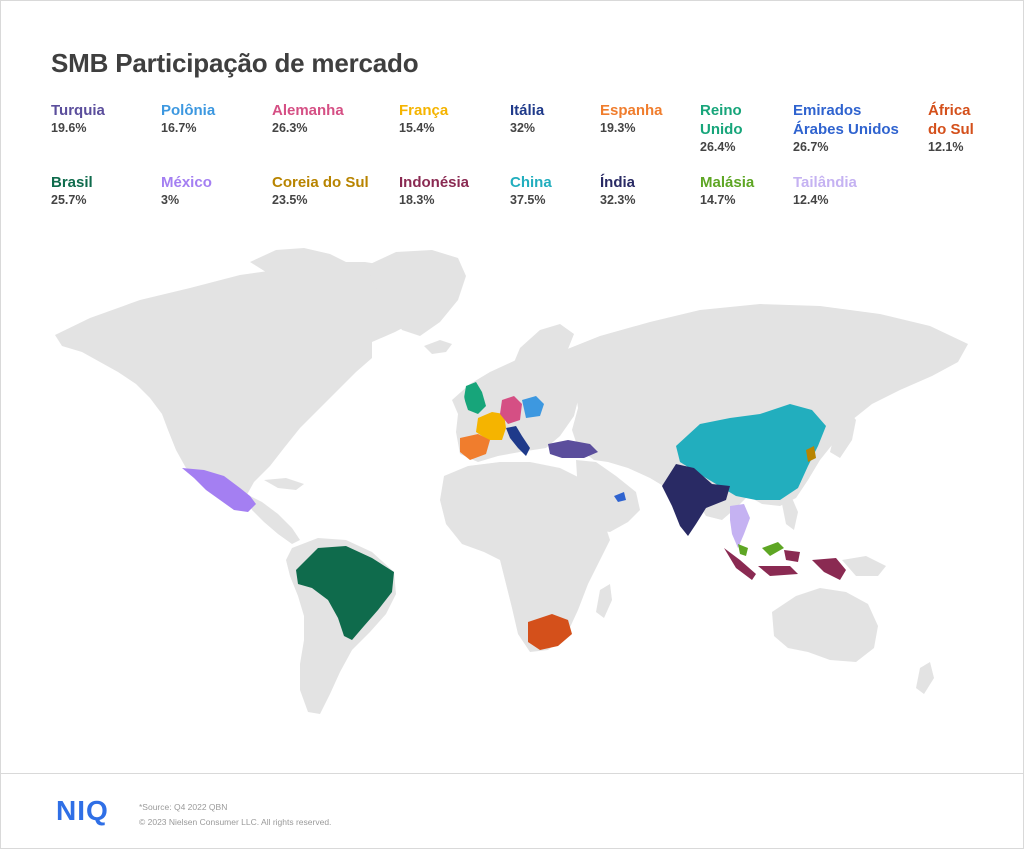 The height and width of the screenshot is (849, 1024). What do you see at coordinates (512, 773) in the screenshot?
I see `footer-divider` at bounding box center [512, 773].